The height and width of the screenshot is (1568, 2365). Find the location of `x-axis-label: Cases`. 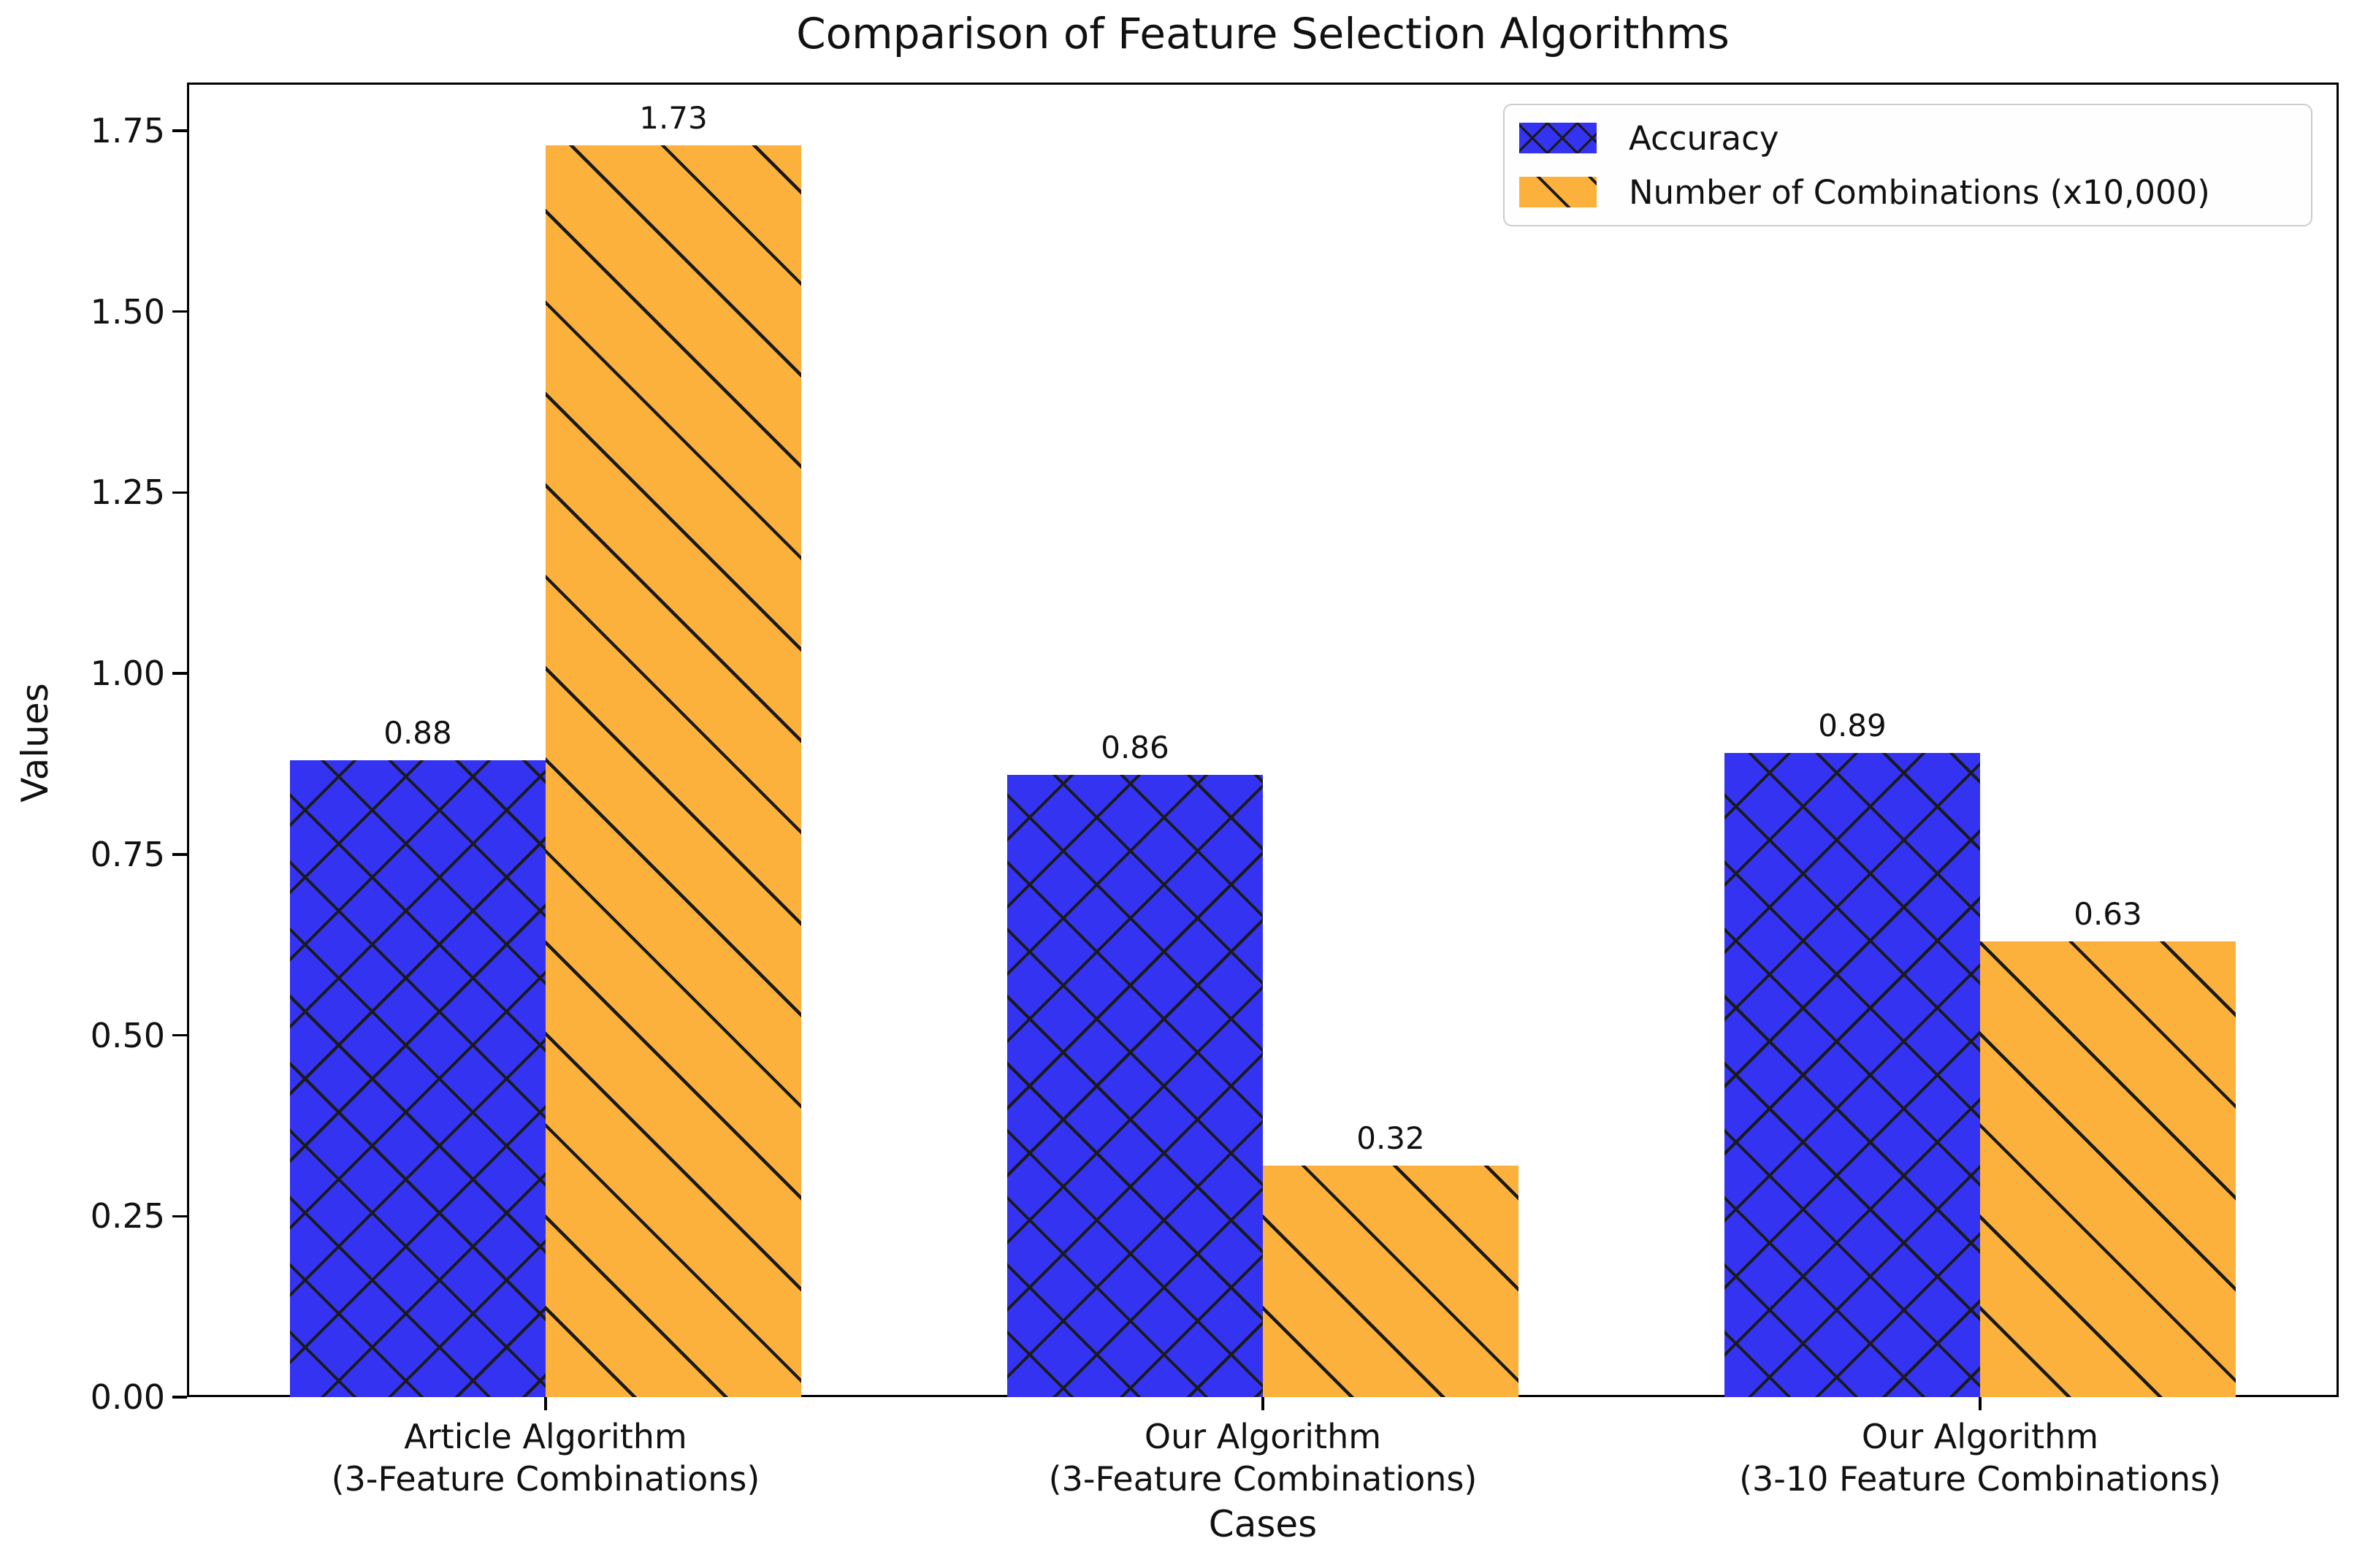

x-axis-label: Cases is located at coordinates (1263, 1524).